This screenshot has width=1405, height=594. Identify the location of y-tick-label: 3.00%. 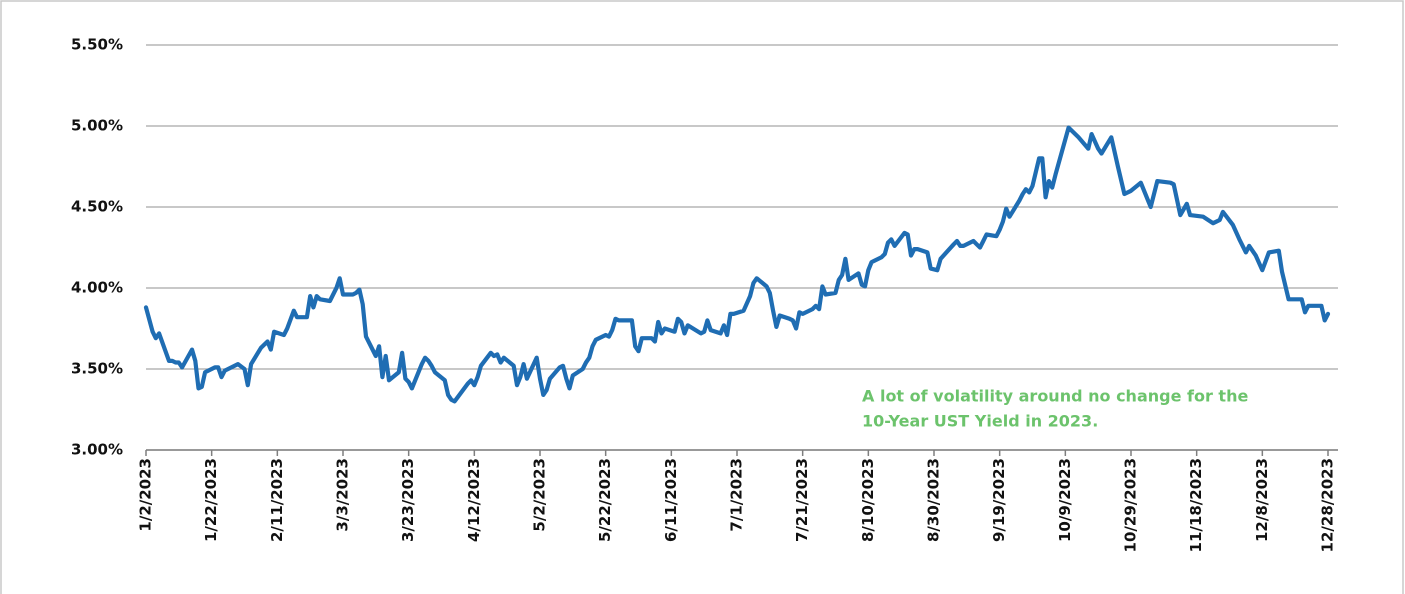
(97, 450).